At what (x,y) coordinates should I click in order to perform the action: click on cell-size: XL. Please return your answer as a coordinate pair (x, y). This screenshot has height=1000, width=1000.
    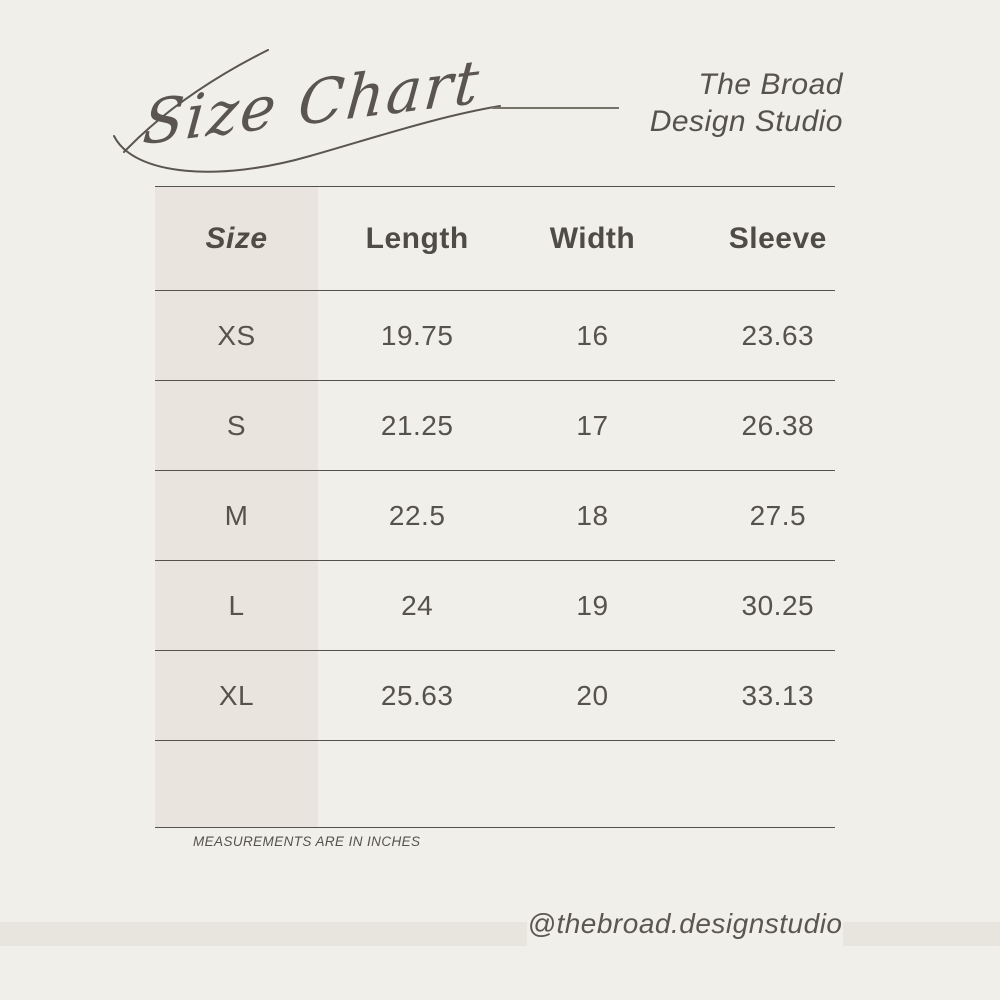
    Looking at the image, I should click on (236, 695).